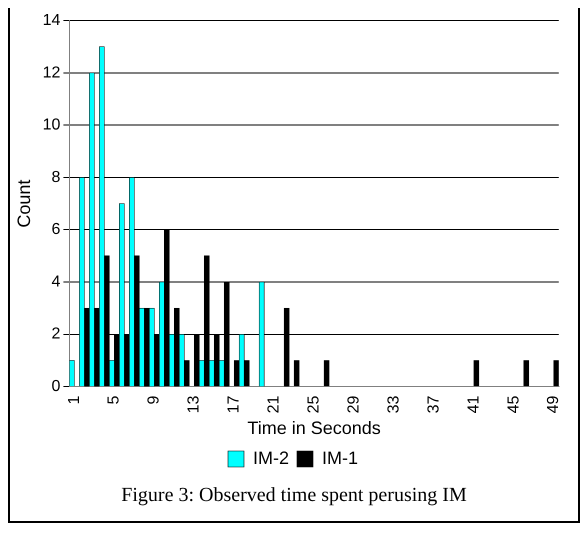 The image size is (587, 546). What do you see at coordinates (154, 400) in the screenshot?
I see `x-tick-label: 9` at bounding box center [154, 400].